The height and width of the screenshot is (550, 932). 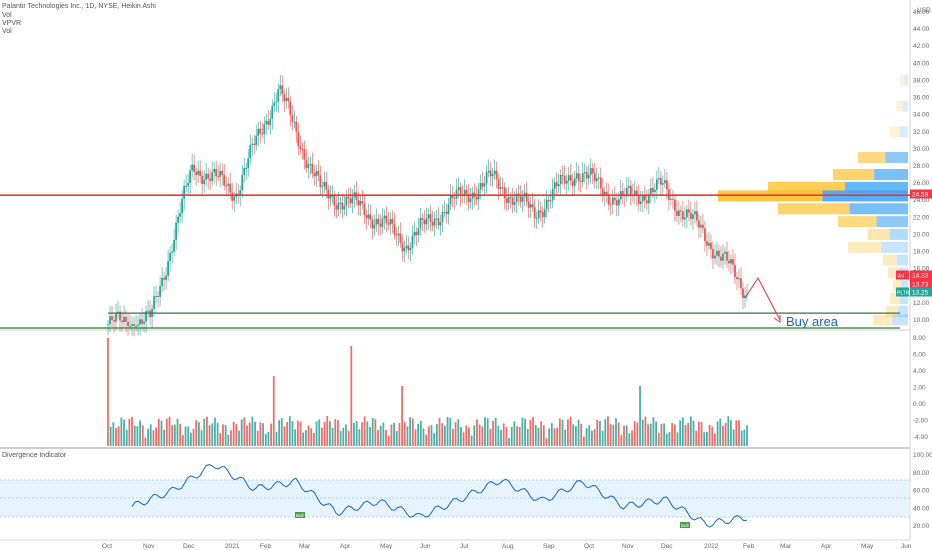 I want to click on price-tick-label: 44.00, so click(x=921, y=29).